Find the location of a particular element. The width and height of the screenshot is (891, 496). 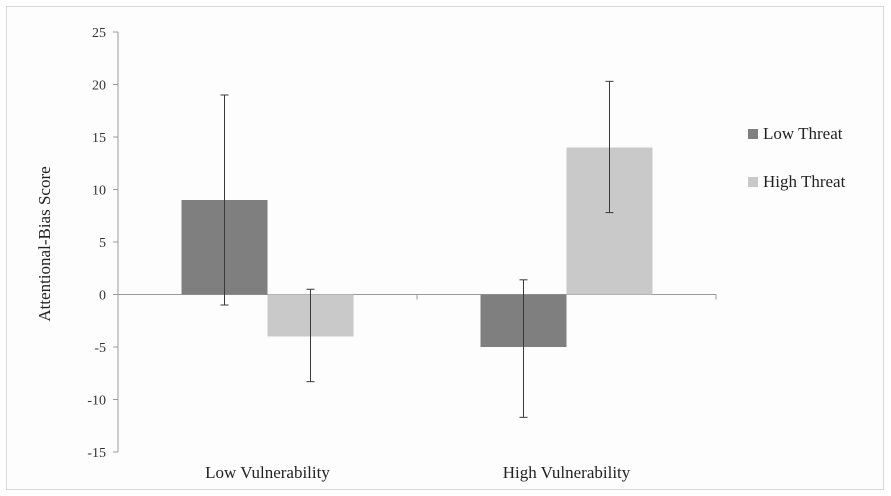

y-tick-label: 0 is located at coordinates (102, 296).